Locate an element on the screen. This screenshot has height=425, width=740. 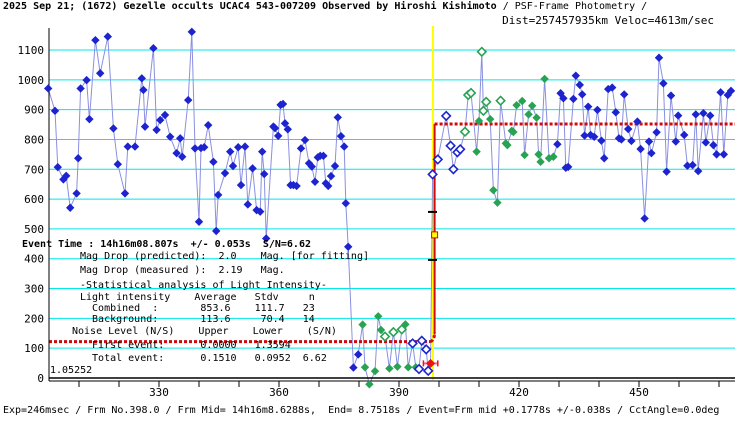
x-axis-label: 420 is located at coordinates (519, 392).